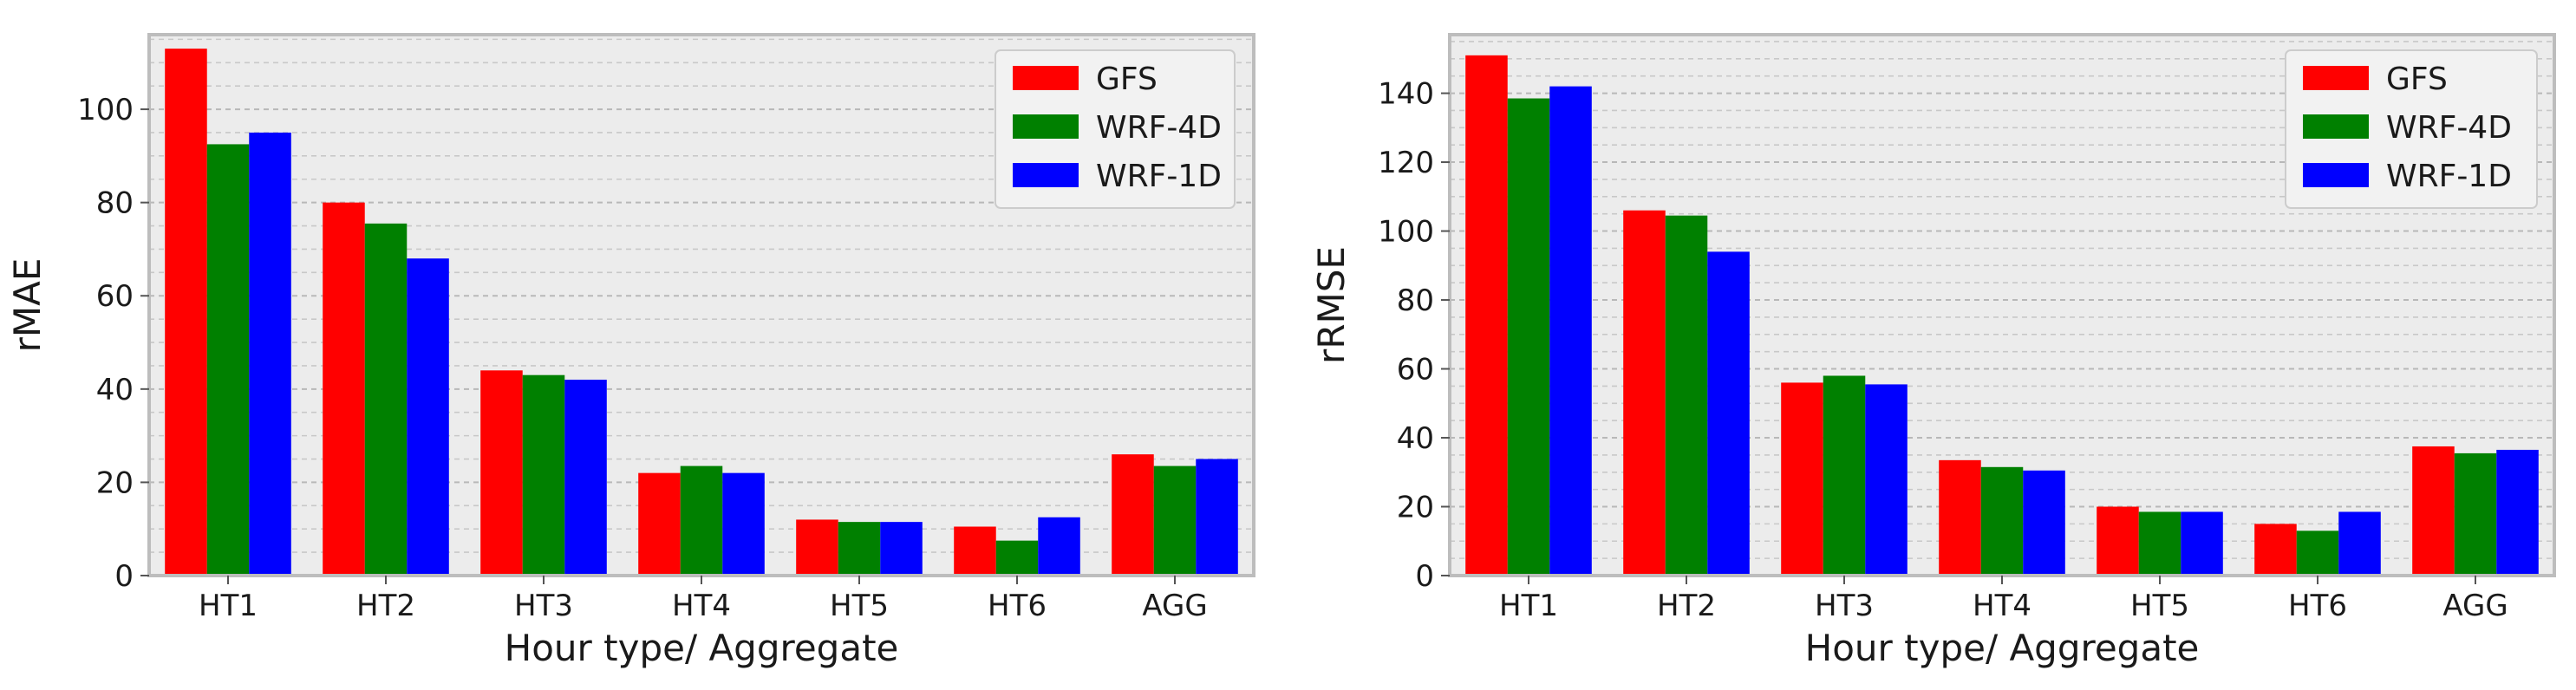 The width and height of the screenshot is (2576, 690). I want to click on y-axis-label: rMAE, so click(28, 305).